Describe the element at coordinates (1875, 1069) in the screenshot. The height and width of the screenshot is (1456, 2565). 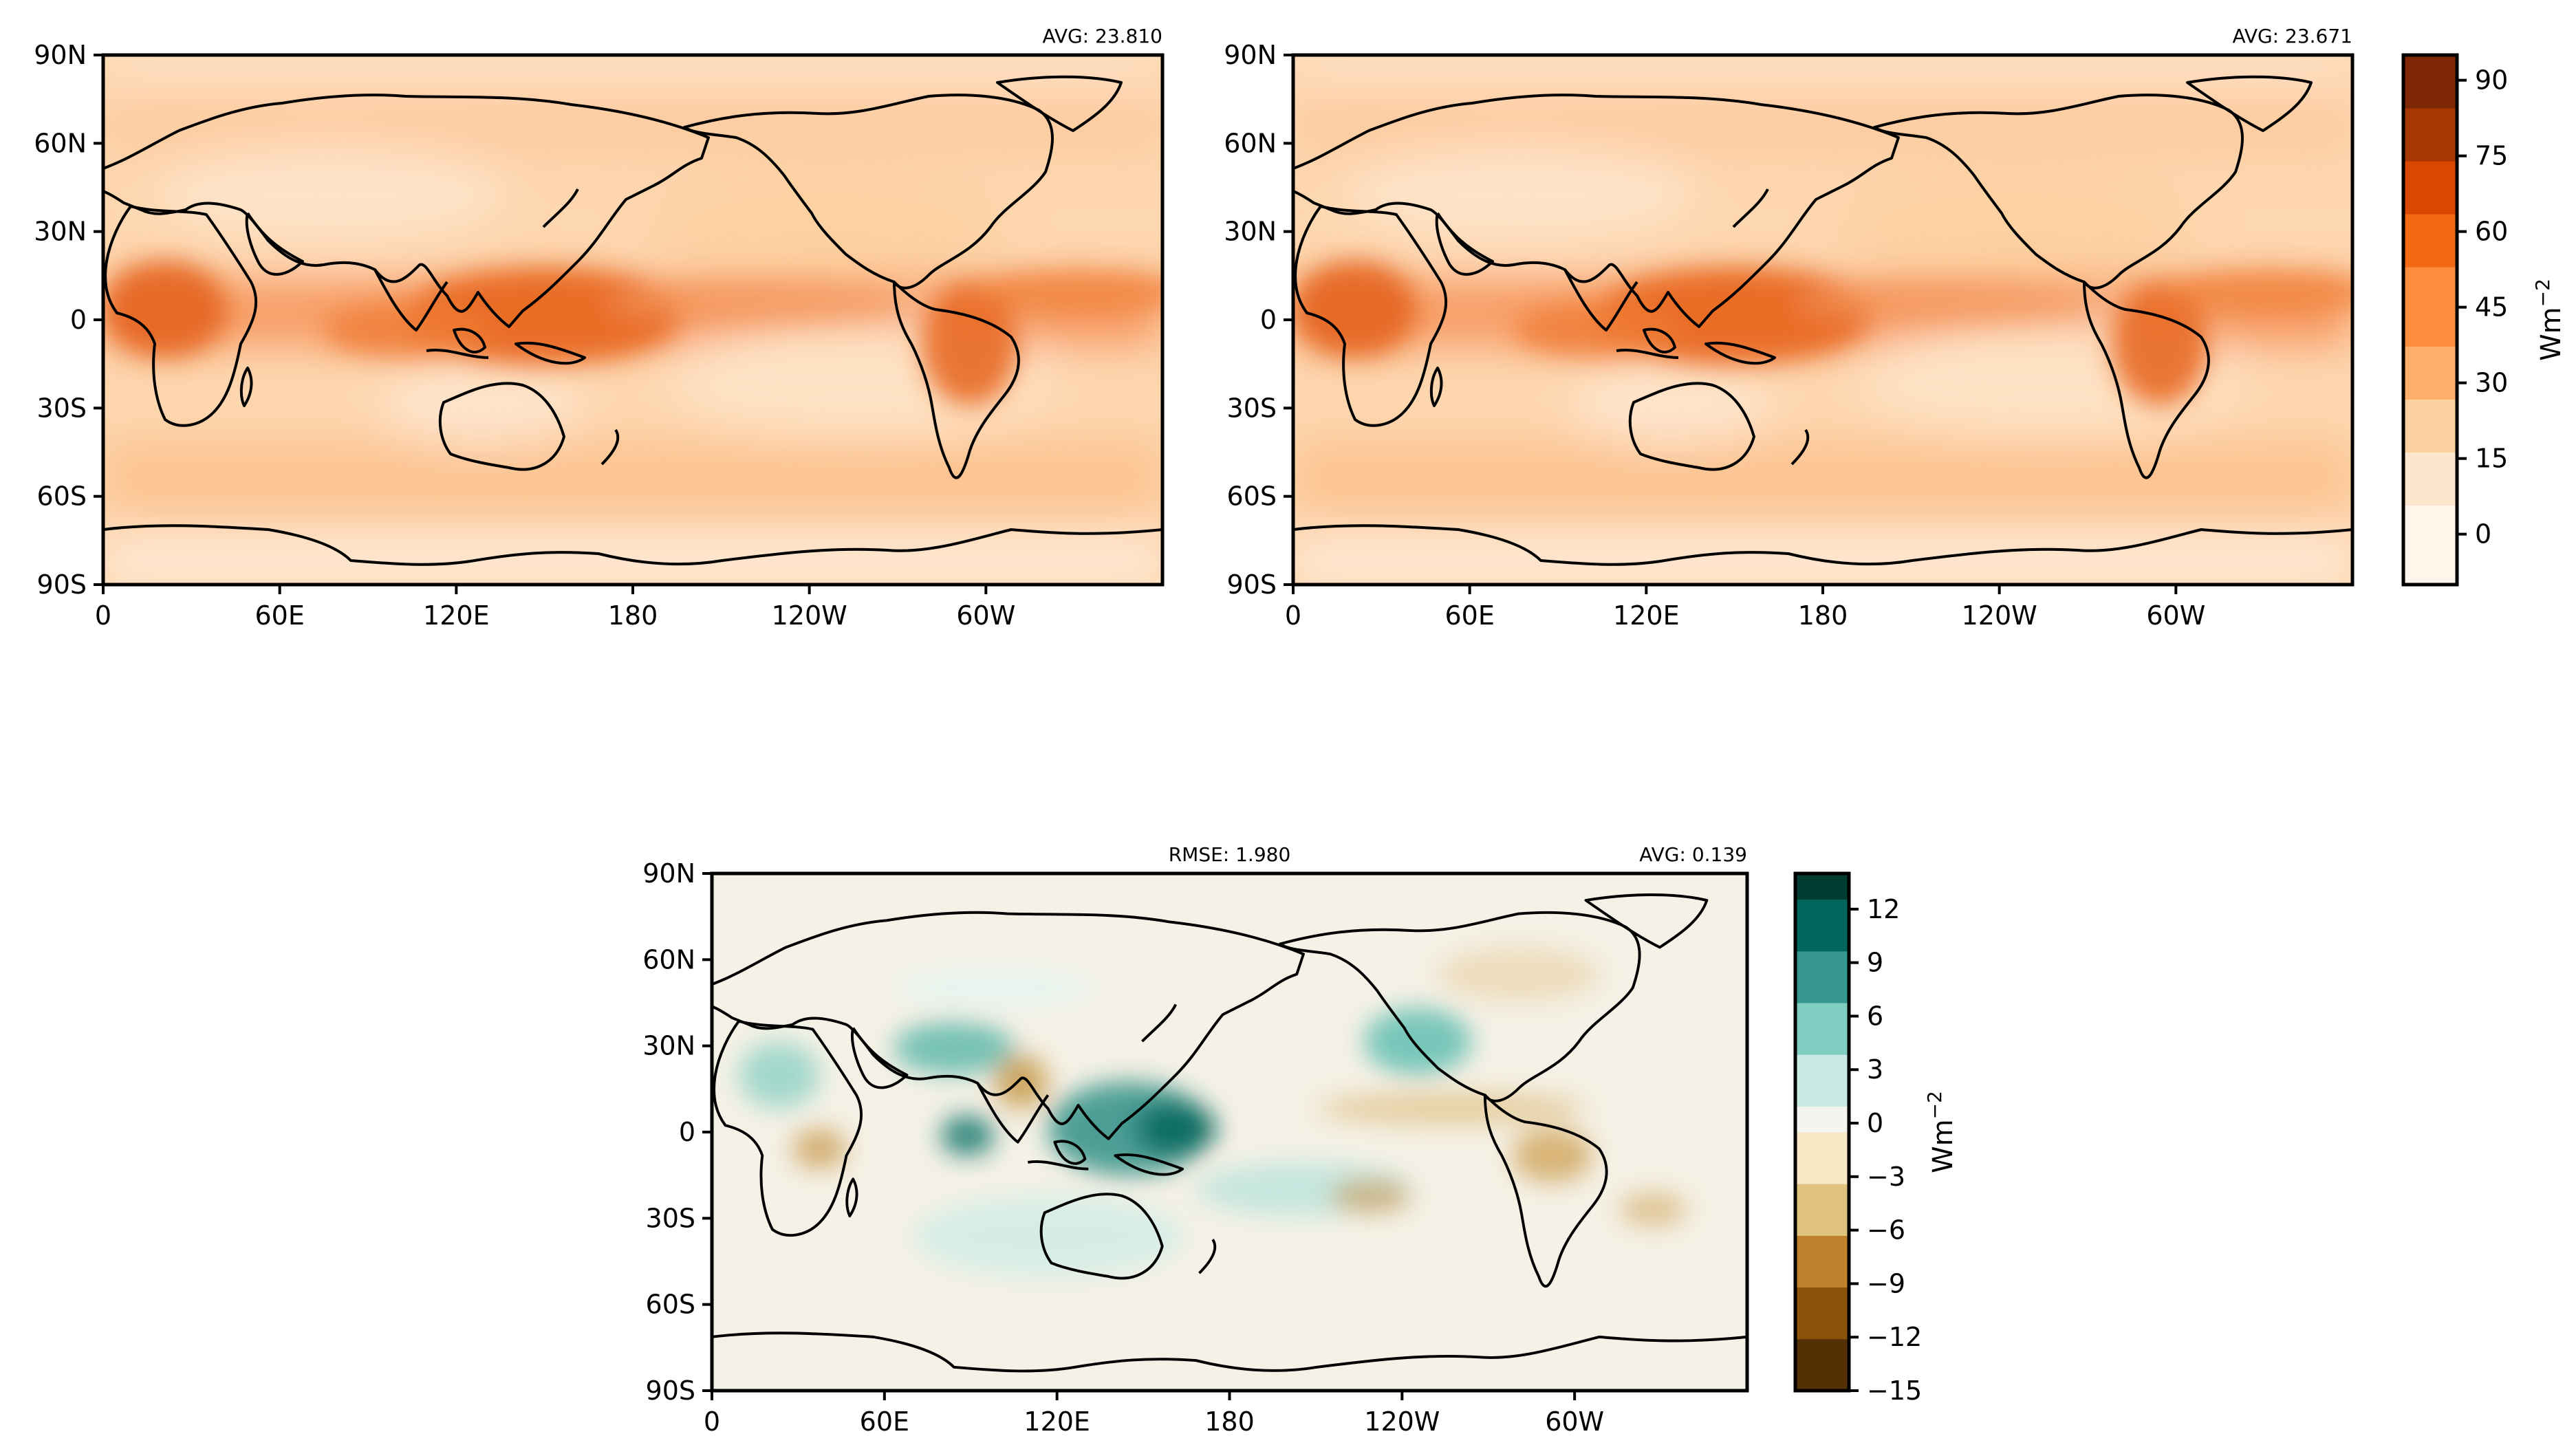
I see `colorbar-tick-label: 3` at that location.